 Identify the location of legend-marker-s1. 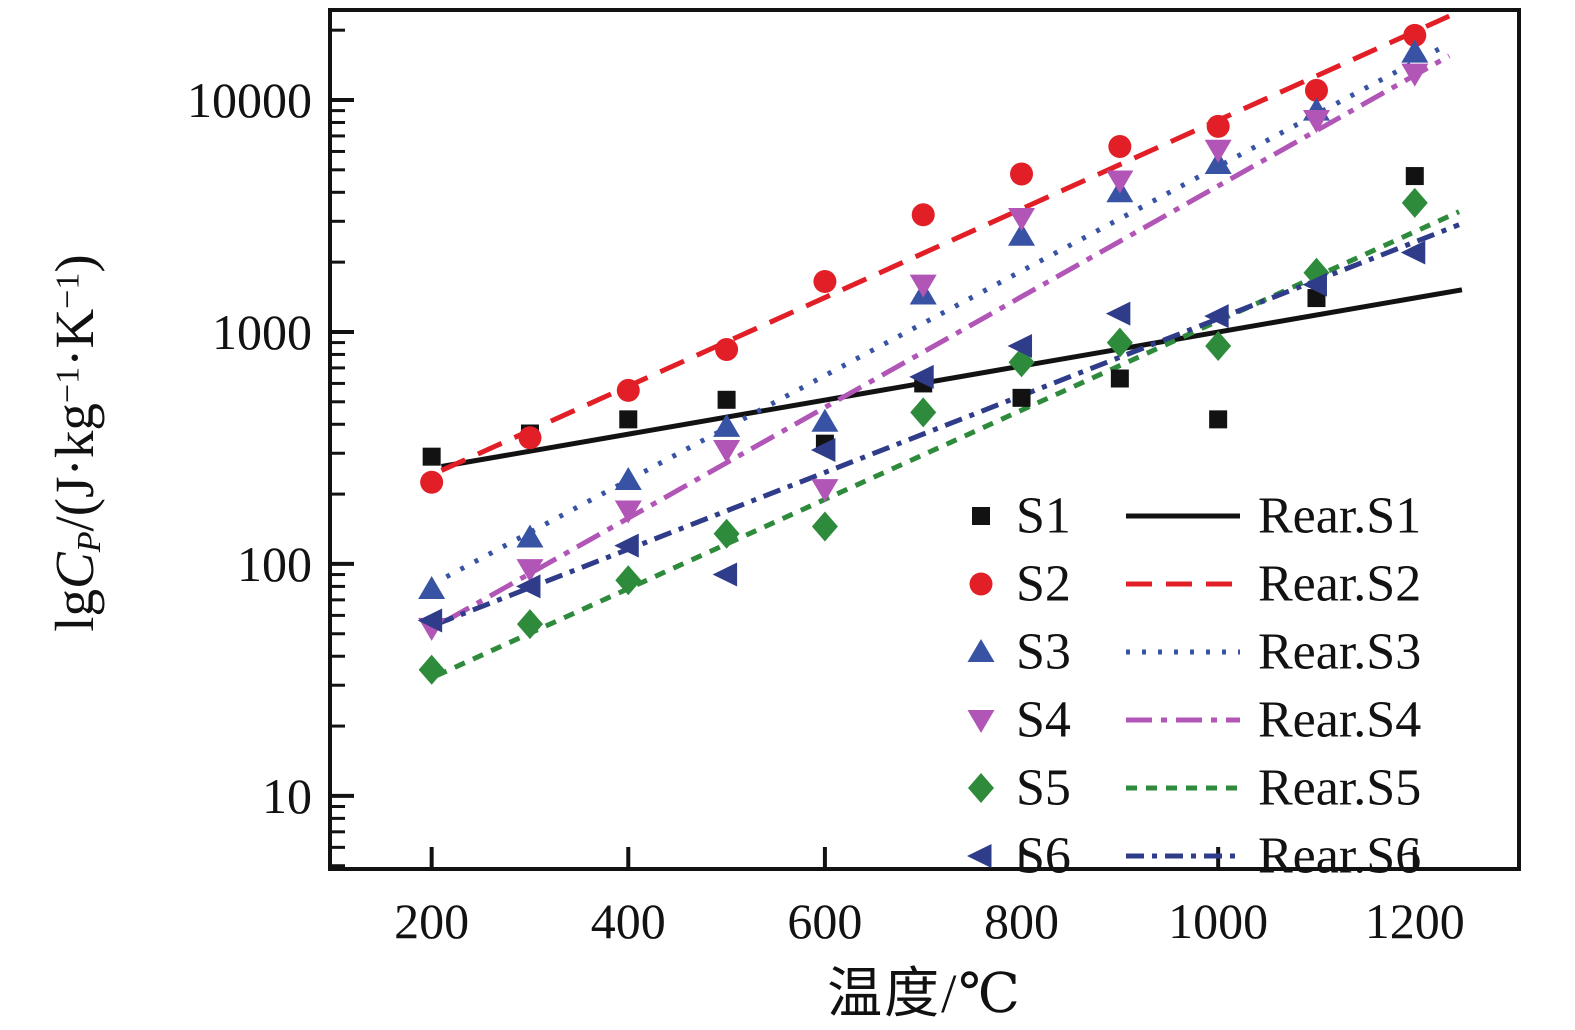
(981, 516).